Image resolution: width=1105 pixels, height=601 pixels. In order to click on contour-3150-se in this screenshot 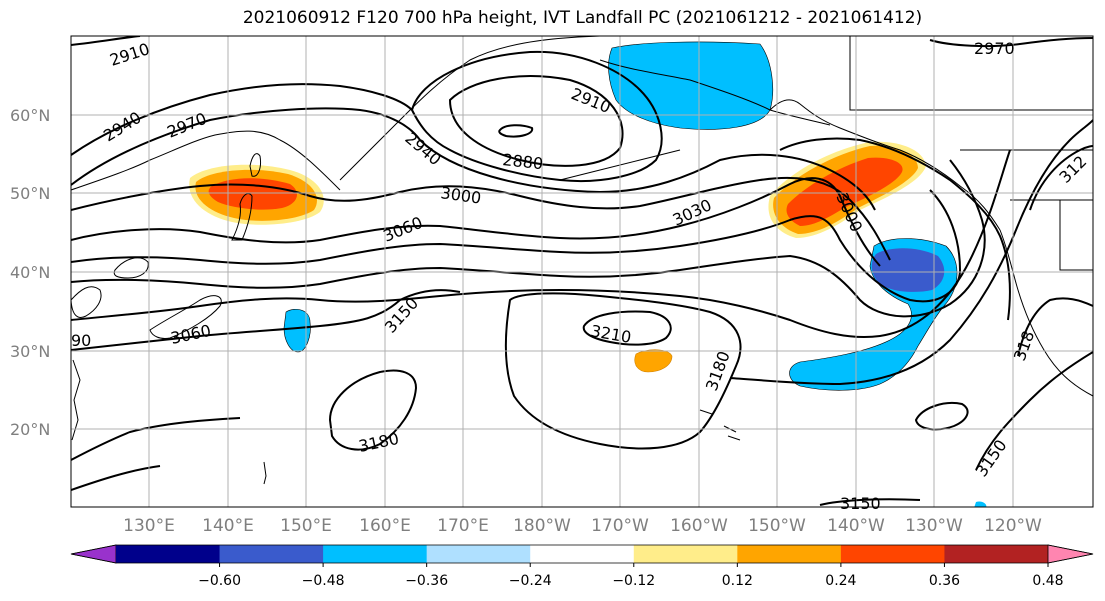, I will do `click(1034, 411)`.